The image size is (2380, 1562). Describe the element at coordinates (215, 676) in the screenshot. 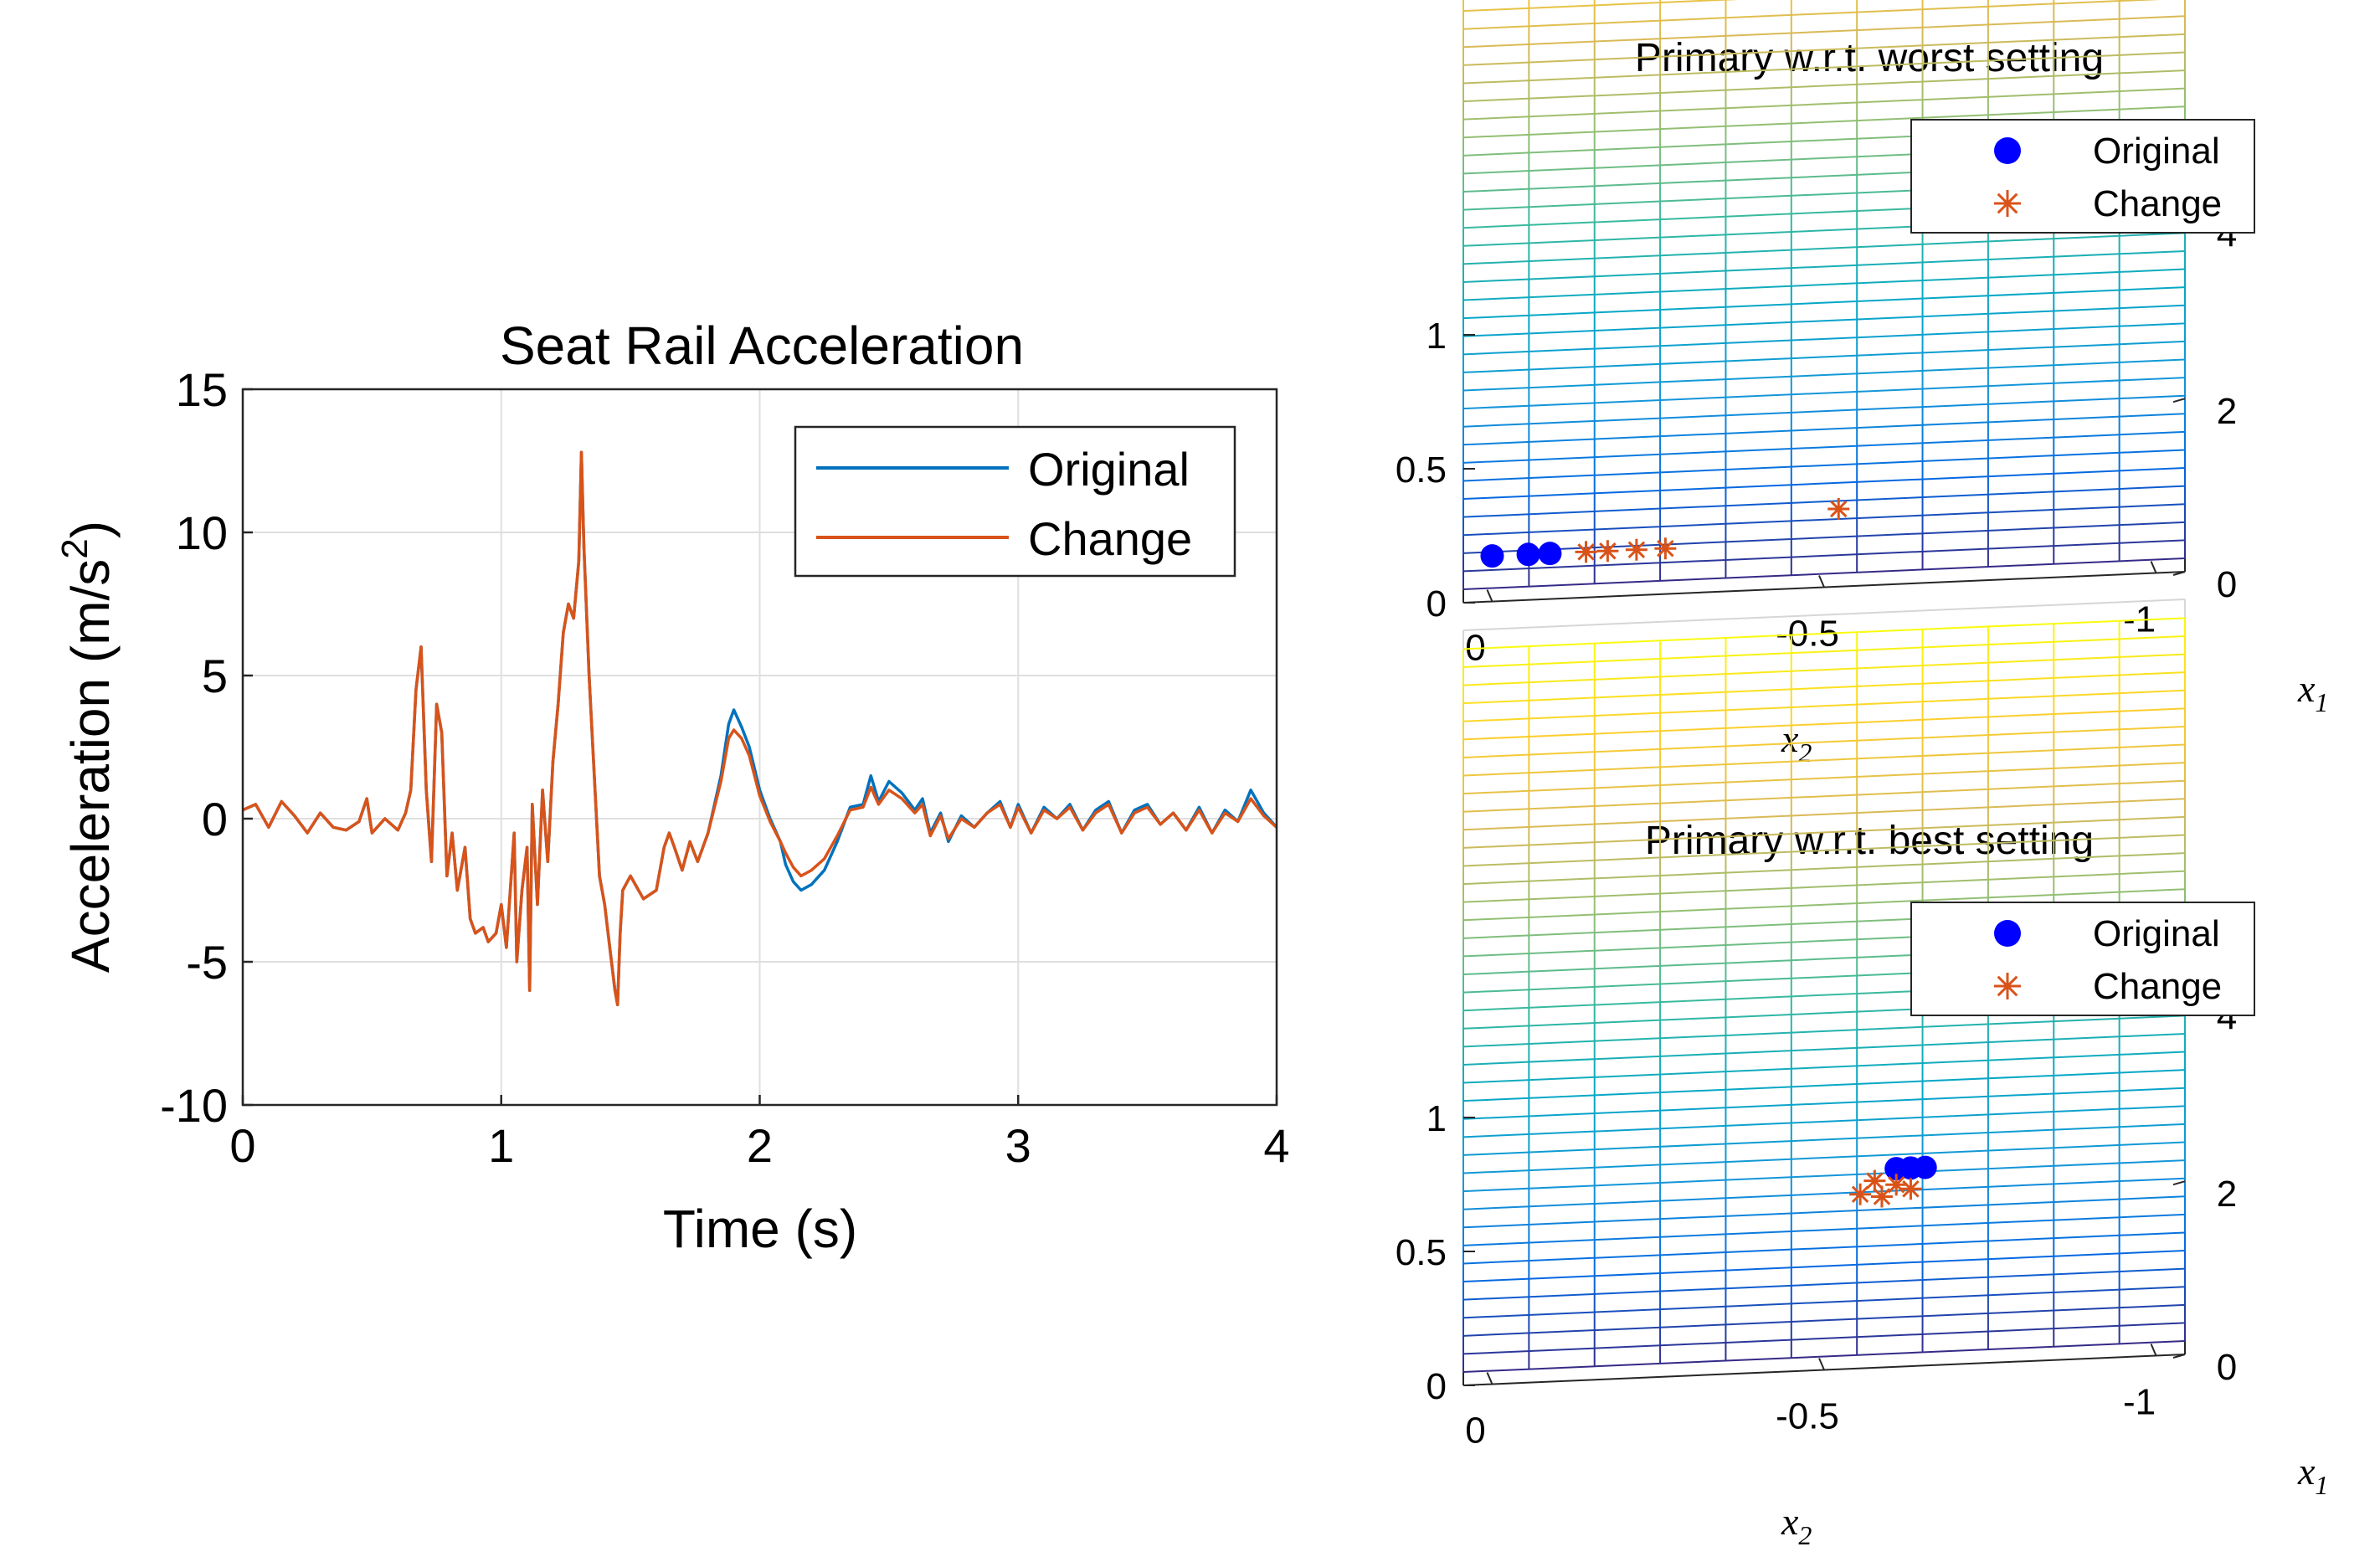

I see `y-tick-label: 5` at that location.